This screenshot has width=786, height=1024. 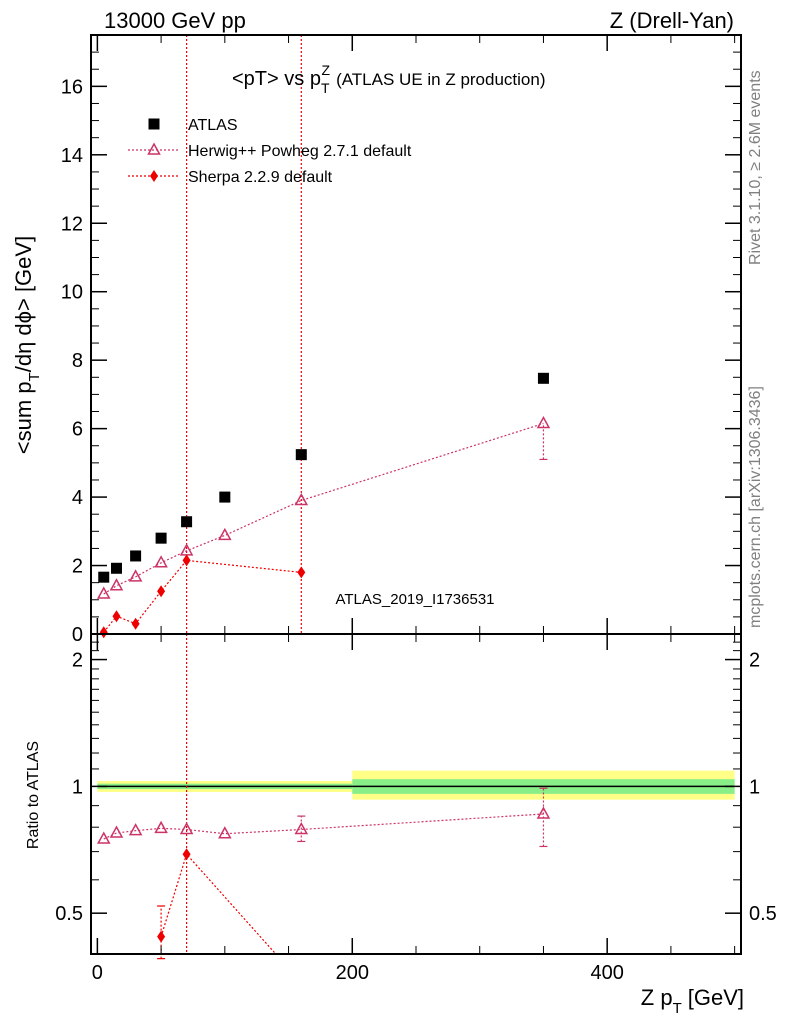 What do you see at coordinates (72, 156) in the screenshot?
I see `main-y-tick-label: 14` at bounding box center [72, 156].